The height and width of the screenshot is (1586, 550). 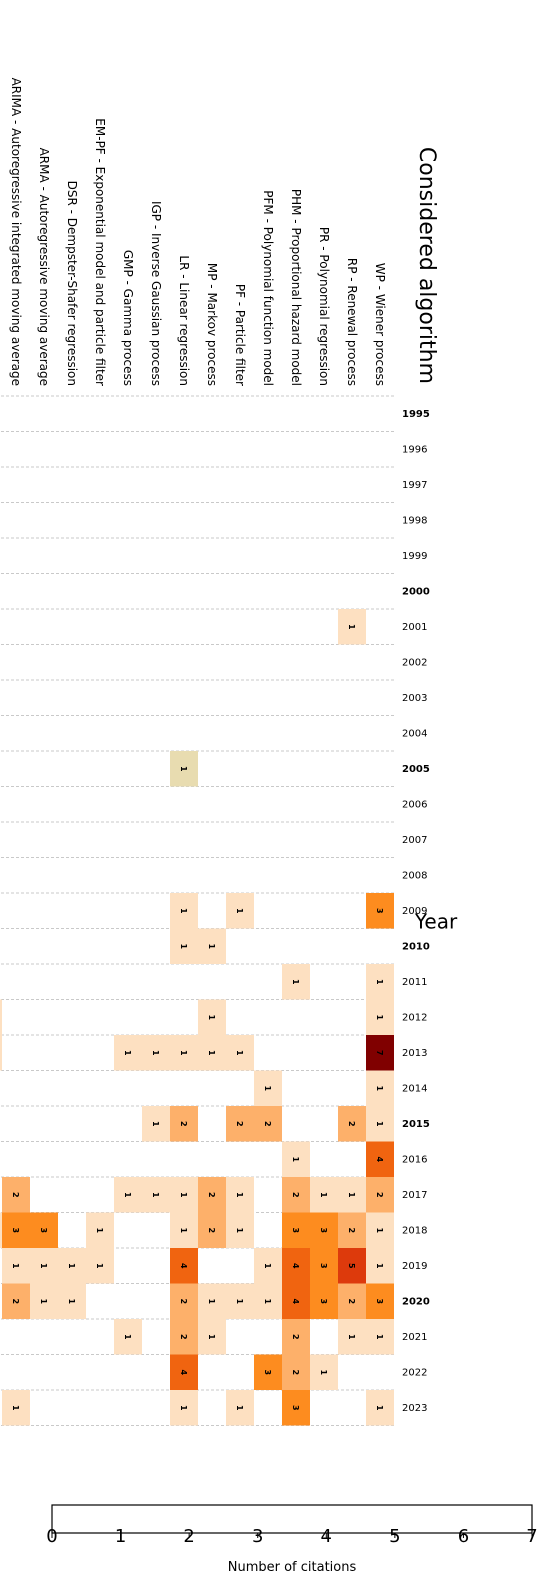 I want to click on algorithm-label: PHM - Proportional hazard model, so click(x=296, y=287).